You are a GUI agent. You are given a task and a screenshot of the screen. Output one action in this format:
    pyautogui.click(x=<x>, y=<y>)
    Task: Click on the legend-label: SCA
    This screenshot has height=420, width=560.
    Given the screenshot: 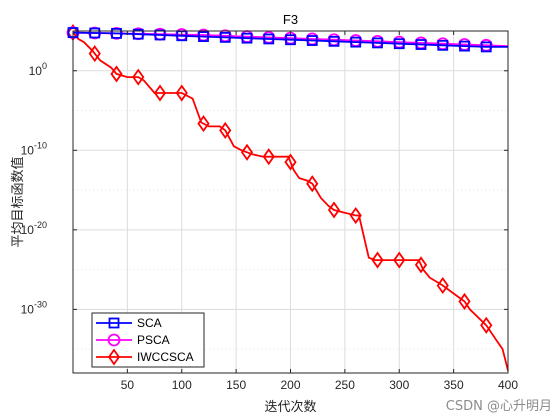 What is the action you would take?
    pyautogui.click(x=149, y=323)
    